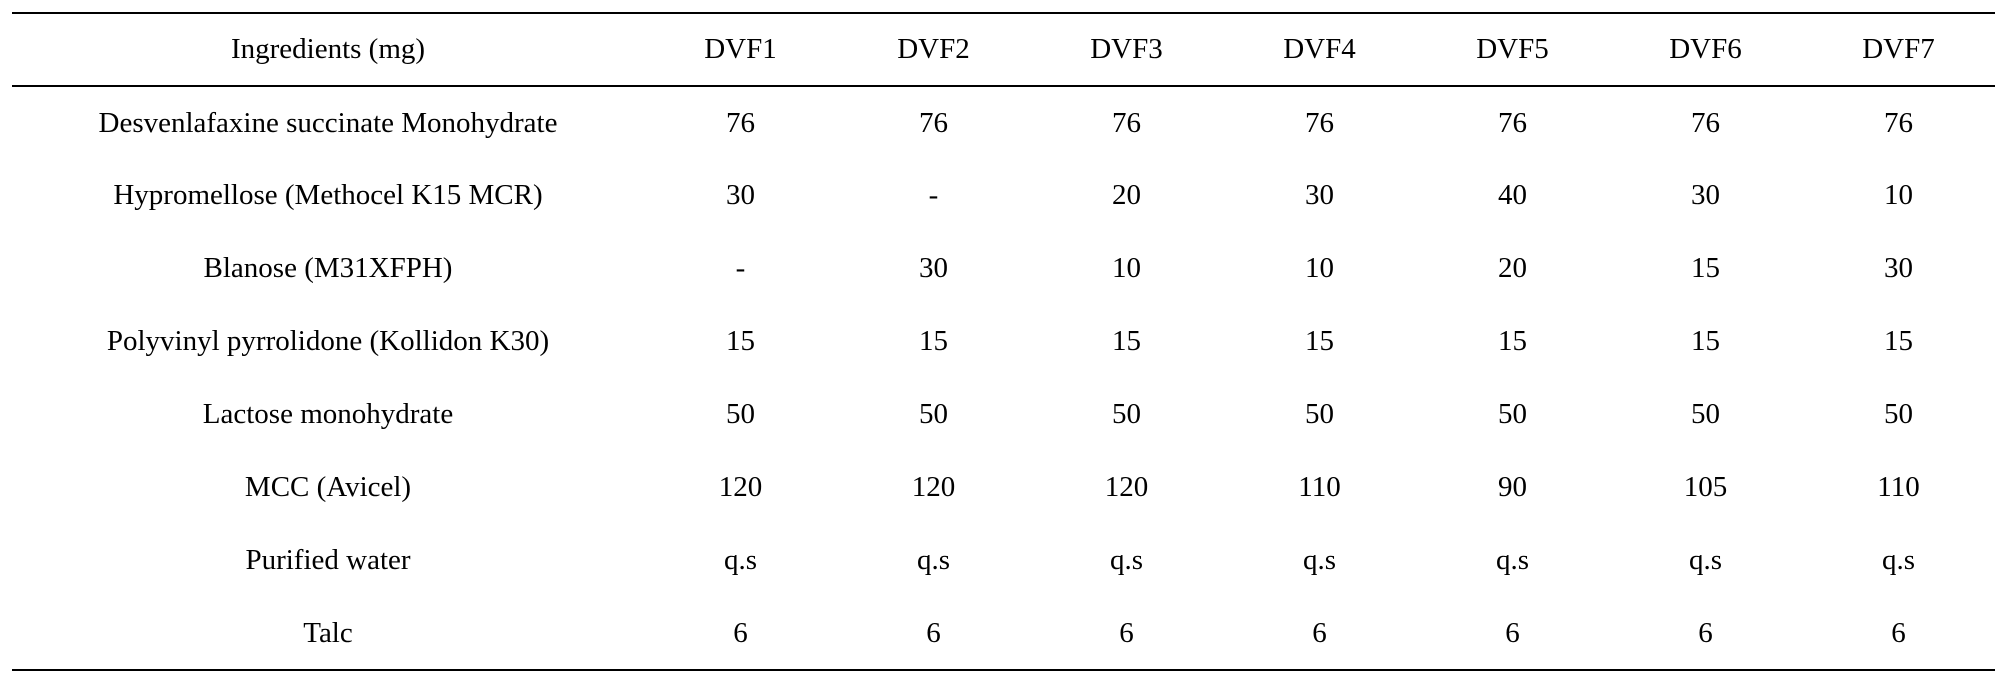  I want to click on table-row: MCC (Avicel) 120 120 120 110 90 105 110, so click(1003, 487).